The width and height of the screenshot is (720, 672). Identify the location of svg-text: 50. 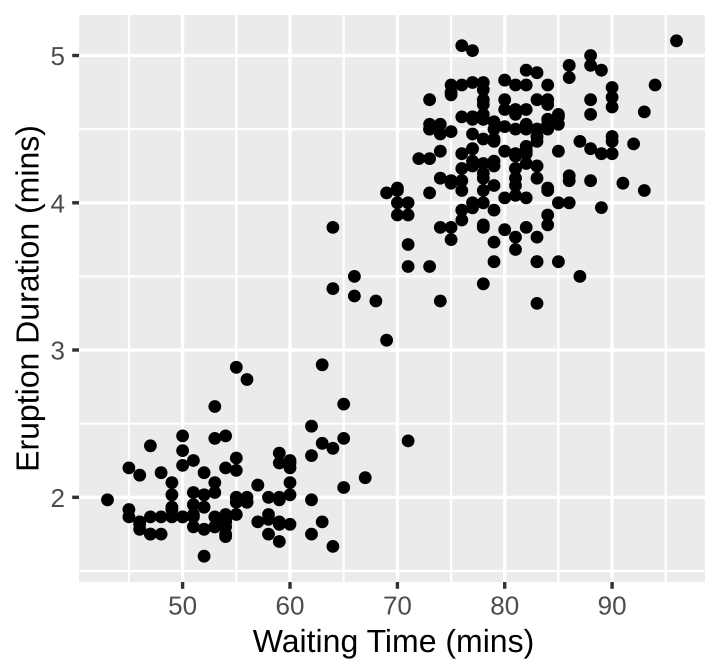
(182, 606).